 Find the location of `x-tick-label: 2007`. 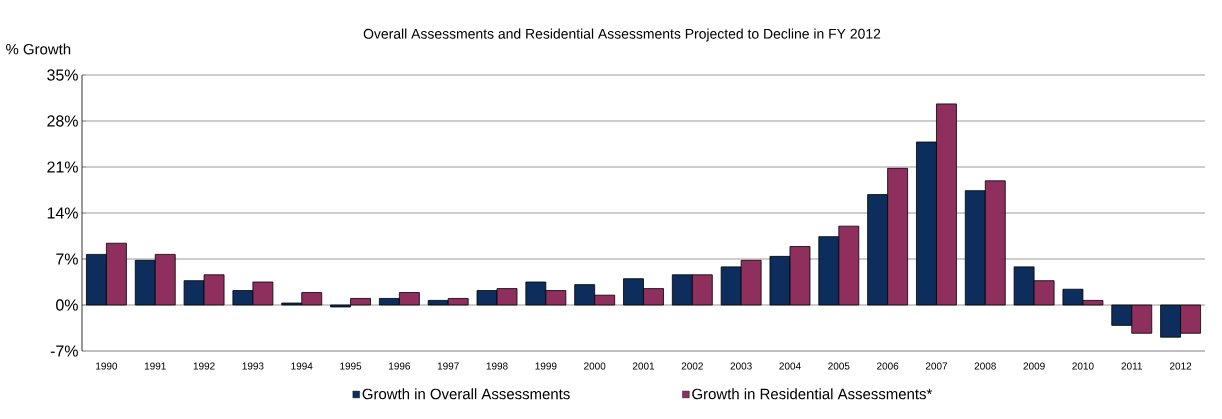

x-tick-label: 2007 is located at coordinates (936, 366).